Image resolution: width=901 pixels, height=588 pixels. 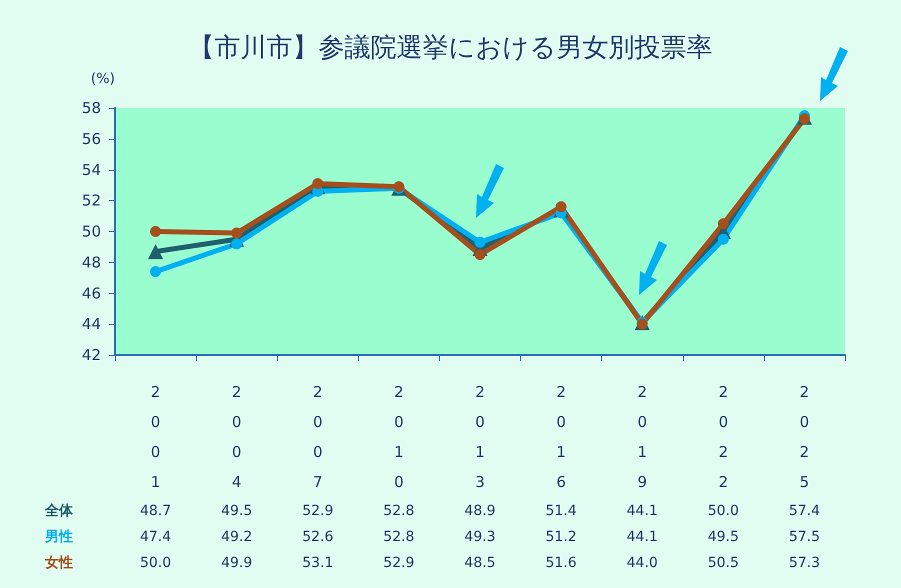 I want to click on data-label: 51.6, so click(x=561, y=563).